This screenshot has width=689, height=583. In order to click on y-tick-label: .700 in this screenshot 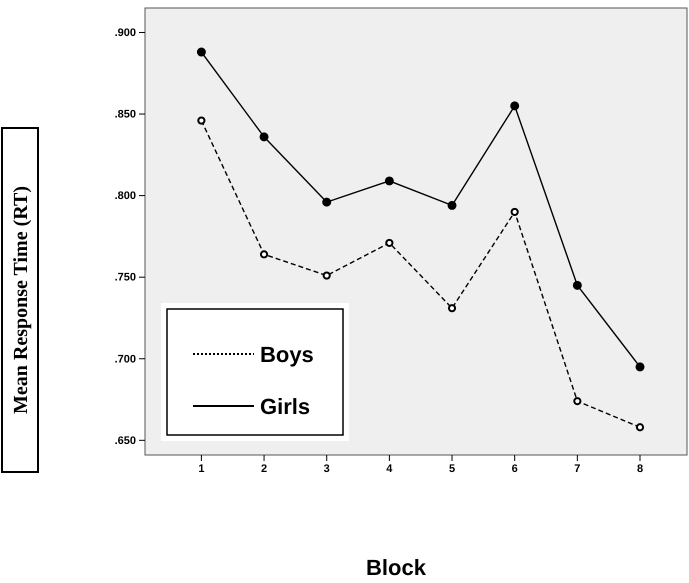, I will do `click(125, 359)`.